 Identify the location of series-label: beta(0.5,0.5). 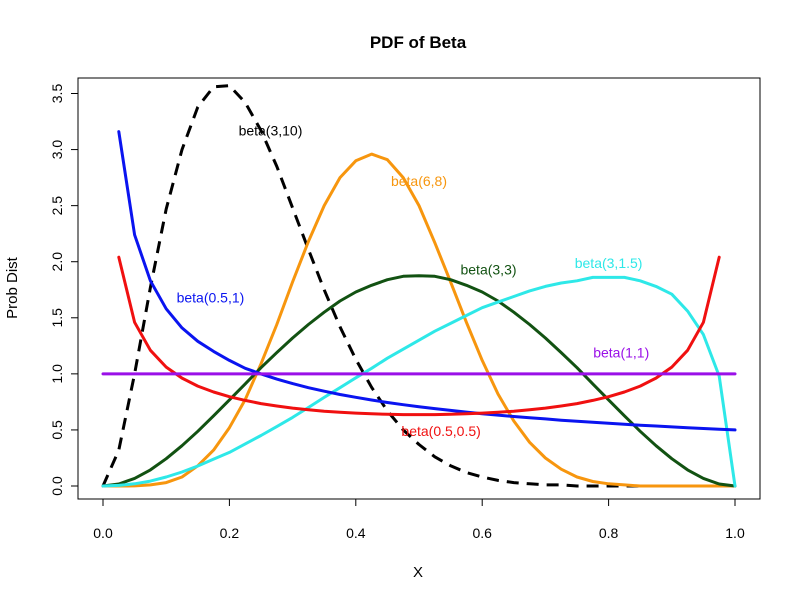
(440, 431).